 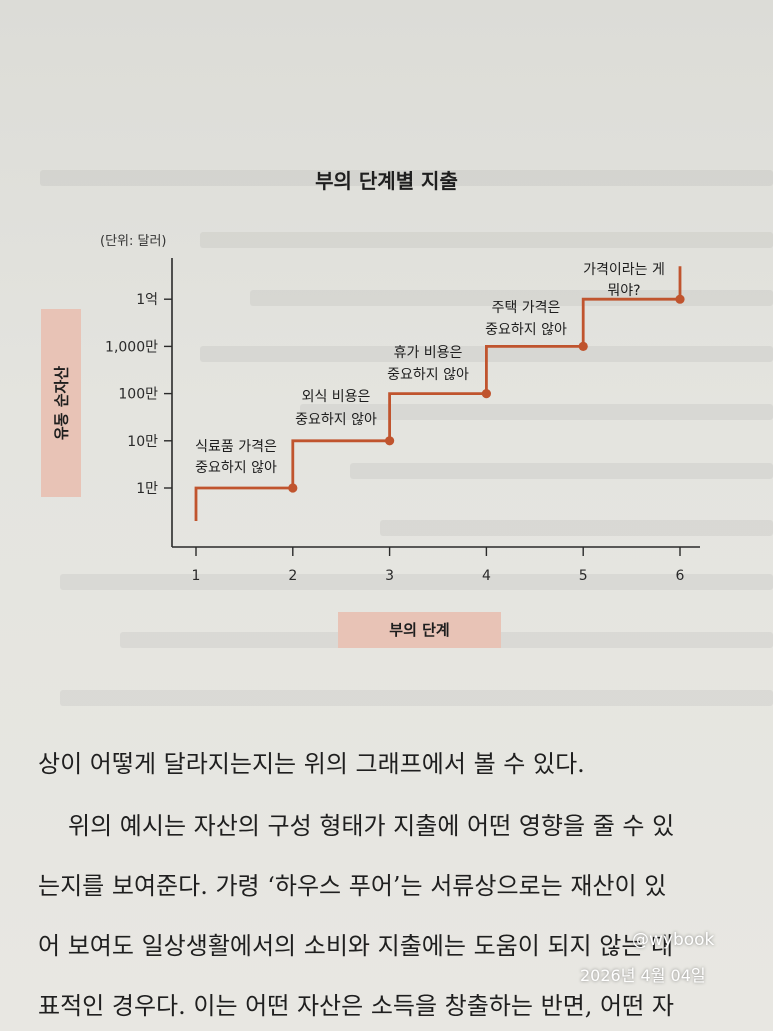 I want to click on annotation-label: 가격이라는 게, so click(x=624, y=270).